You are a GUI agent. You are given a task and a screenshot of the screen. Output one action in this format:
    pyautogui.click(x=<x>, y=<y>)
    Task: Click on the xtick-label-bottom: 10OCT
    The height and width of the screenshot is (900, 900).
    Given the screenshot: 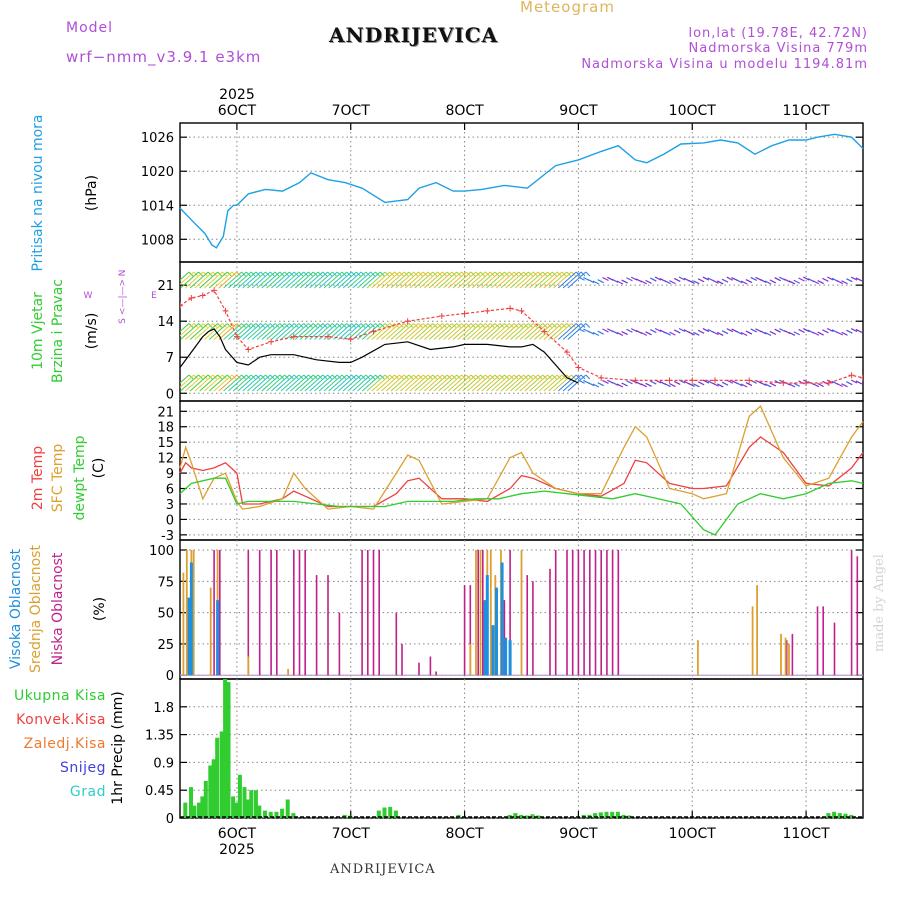 What is the action you would take?
    pyautogui.click(x=693, y=834)
    